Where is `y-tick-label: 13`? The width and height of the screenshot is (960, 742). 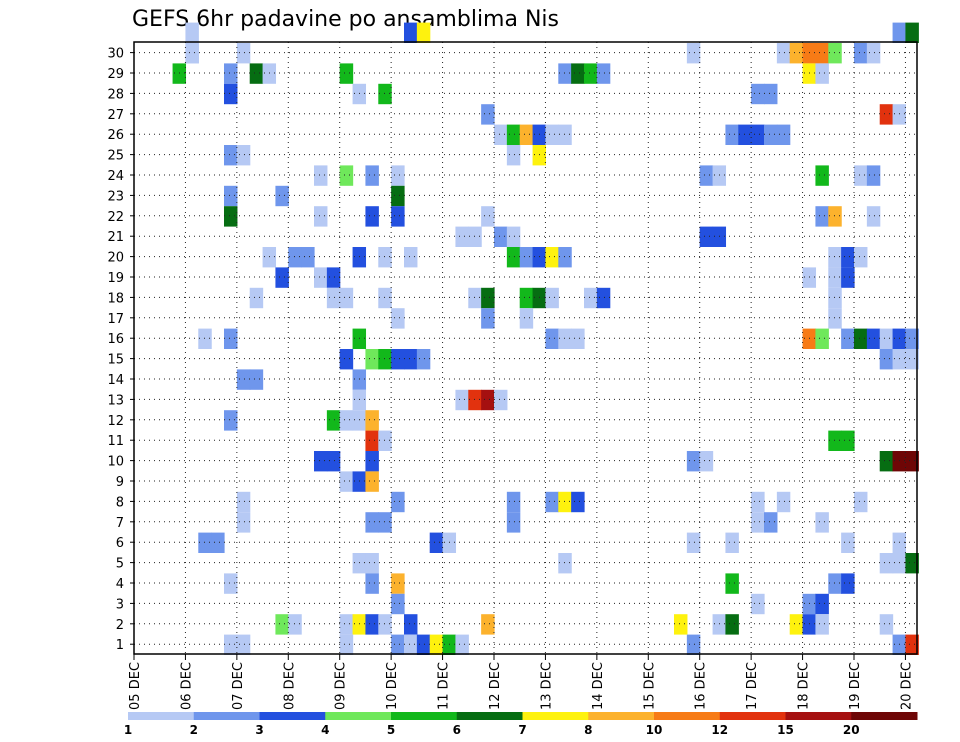
y-tick-label: 13 is located at coordinates (115, 400).